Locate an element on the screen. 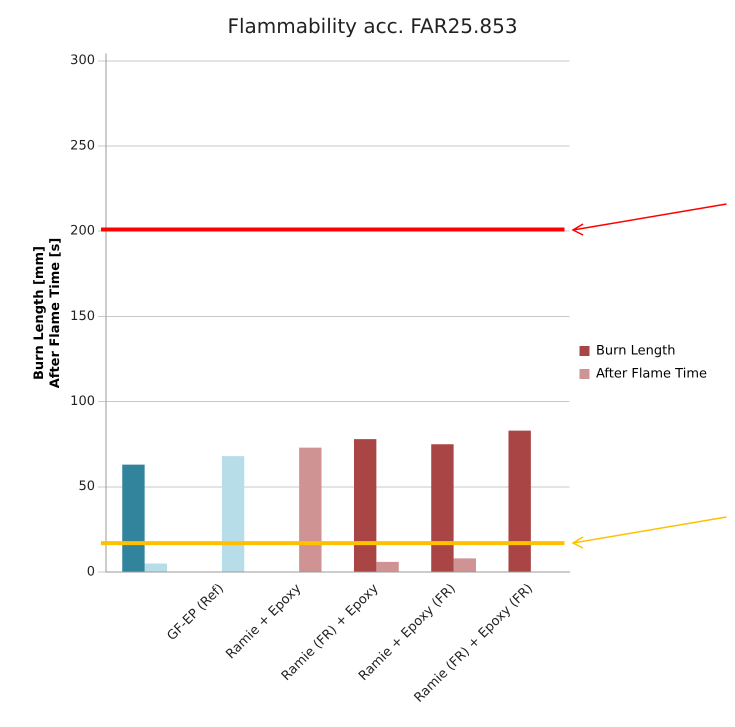  y-tick-label: 0 is located at coordinates (91, 572).